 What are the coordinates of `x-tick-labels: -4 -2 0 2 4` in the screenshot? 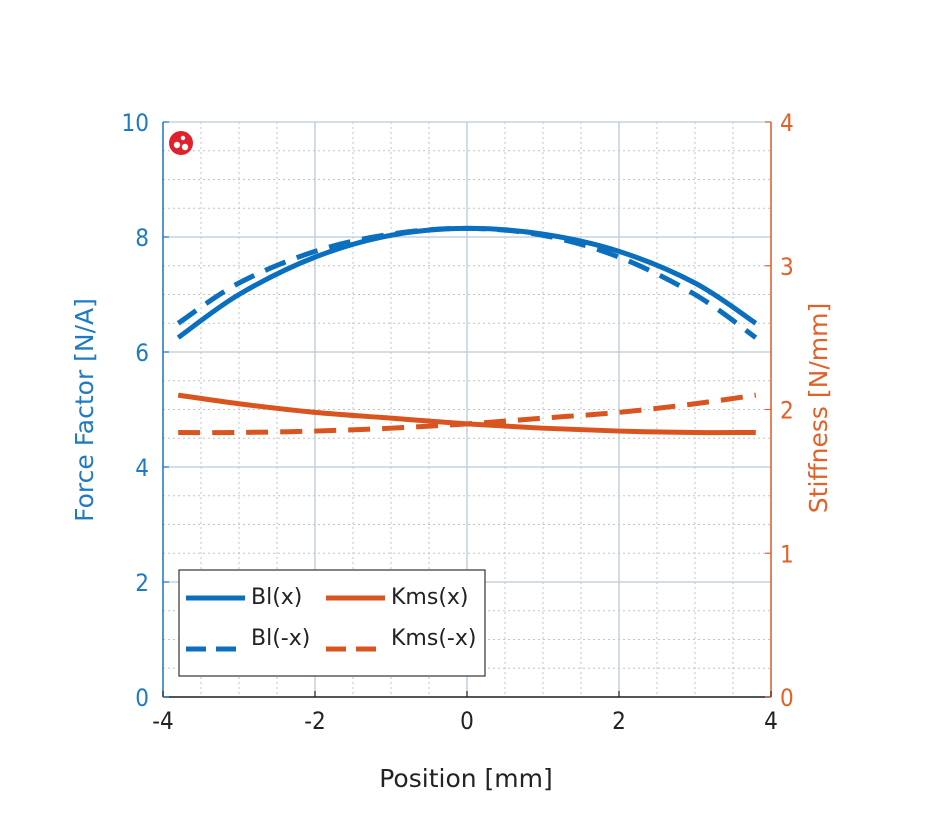 It's located at (465, 721).